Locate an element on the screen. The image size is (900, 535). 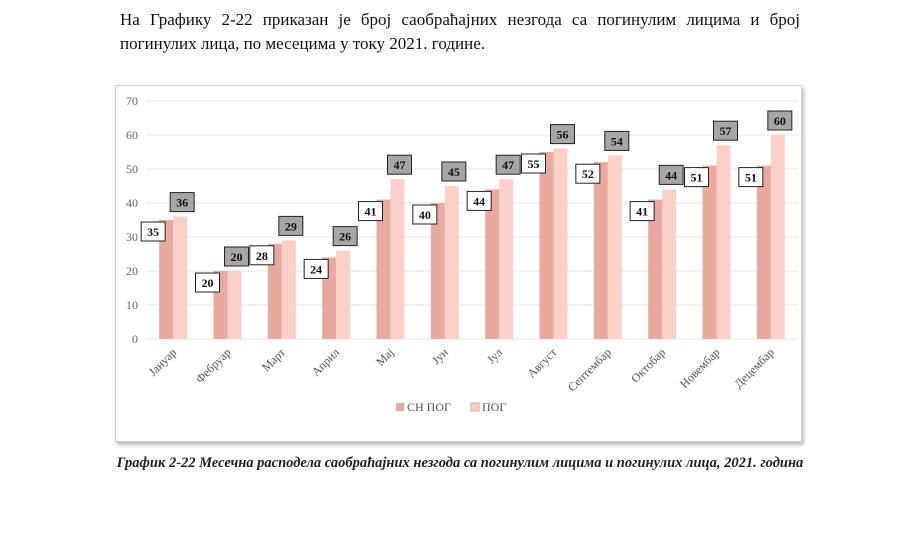
data-label: 26 is located at coordinates (345, 237).